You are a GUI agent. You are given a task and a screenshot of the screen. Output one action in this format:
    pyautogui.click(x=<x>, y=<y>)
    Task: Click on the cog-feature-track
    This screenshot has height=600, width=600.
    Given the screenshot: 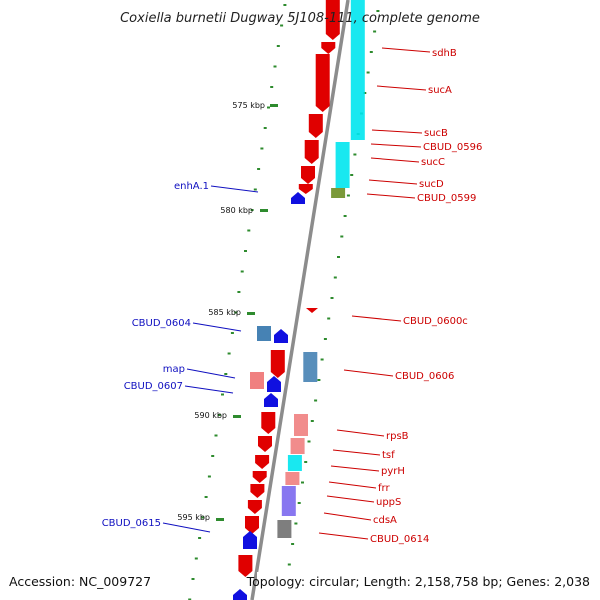 What is the action you would take?
    pyautogui.click(x=321, y=269)
    